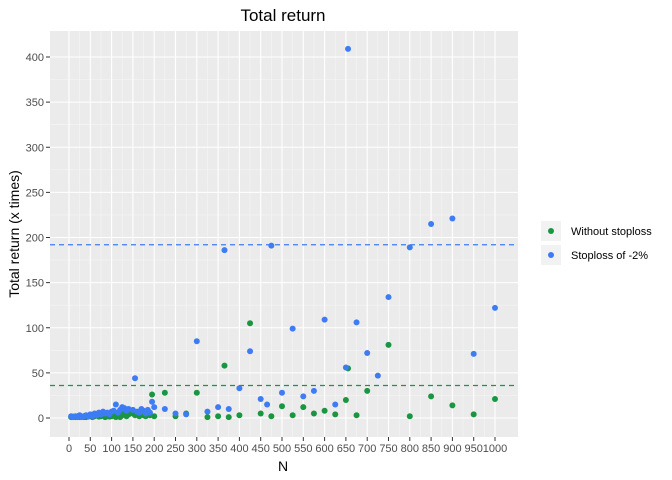 The width and height of the screenshot is (672, 480). What do you see at coordinates (218, 449) in the screenshot?
I see `x-tick-label: 350` at bounding box center [218, 449].